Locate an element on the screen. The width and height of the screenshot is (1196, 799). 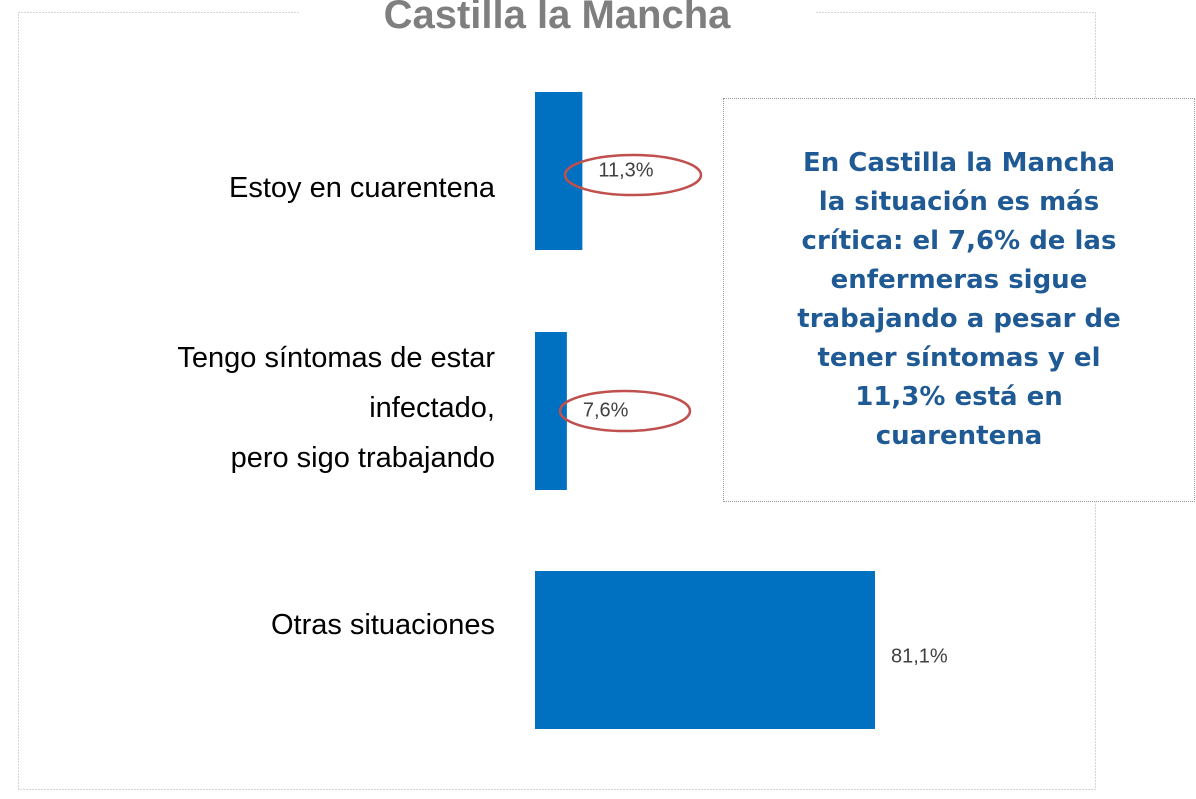
category-label: Estoy en cuarentena is located at coordinates (361, 188).